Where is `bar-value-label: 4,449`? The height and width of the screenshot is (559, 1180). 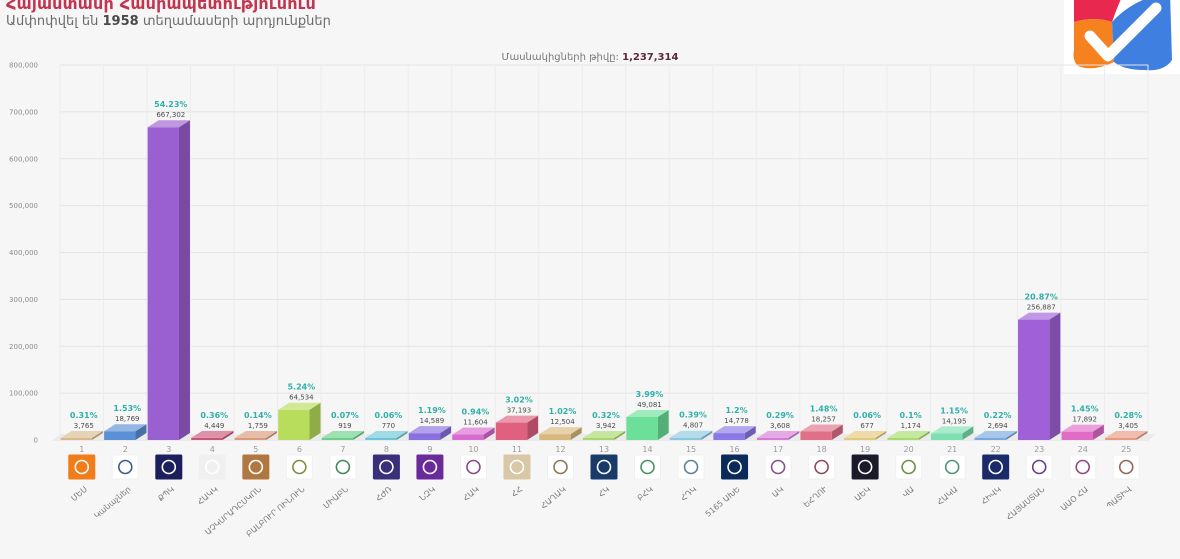
bar-value-label: 4,449 is located at coordinates (214, 426).